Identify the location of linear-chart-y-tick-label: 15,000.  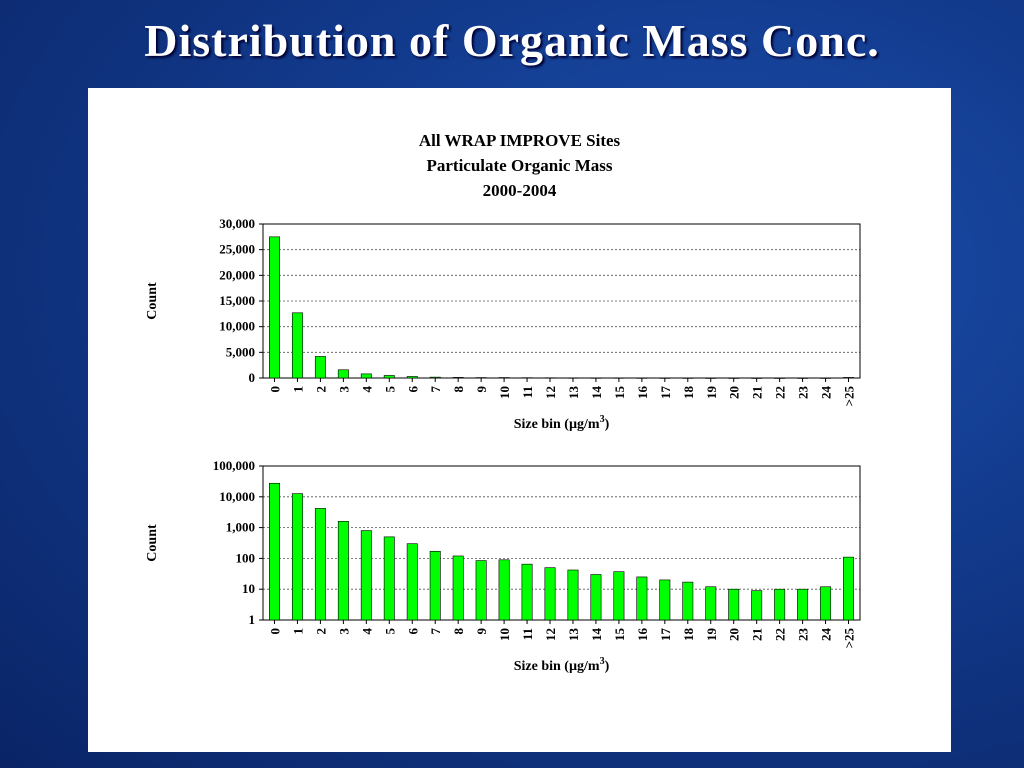
(237, 300).